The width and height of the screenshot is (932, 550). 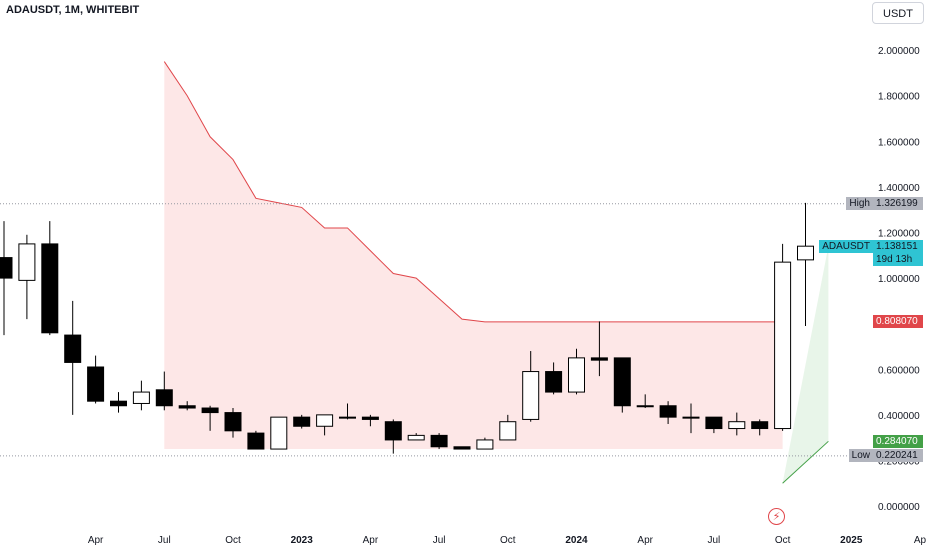 What do you see at coordinates (898, 260) in the screenshot?
I see `bar-countdown: 19d 13h` at bounding box center [898, 260].